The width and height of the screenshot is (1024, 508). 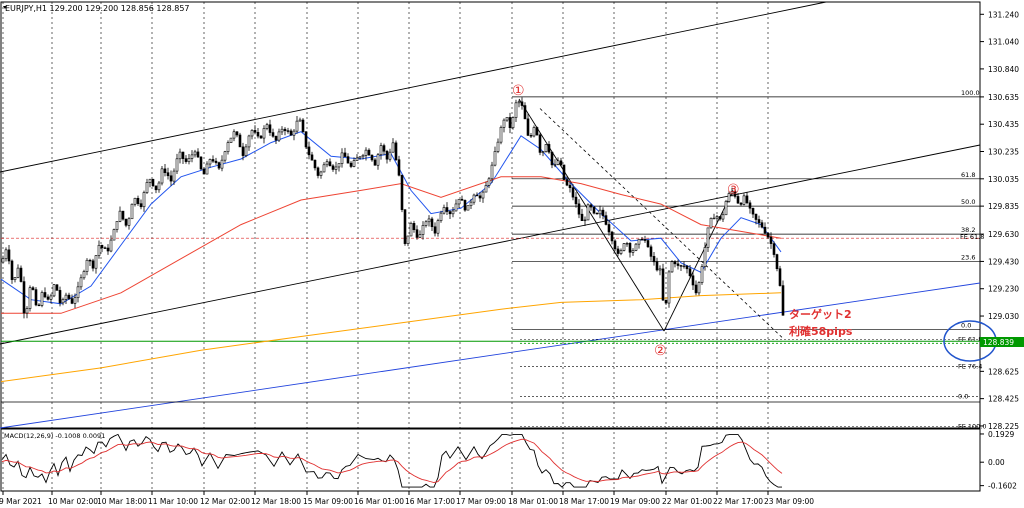 What do you see at coordinates (1003, 234) in the screenshot?
I see `y-tick-label: 129.630` at bounding box center [1003, 234].